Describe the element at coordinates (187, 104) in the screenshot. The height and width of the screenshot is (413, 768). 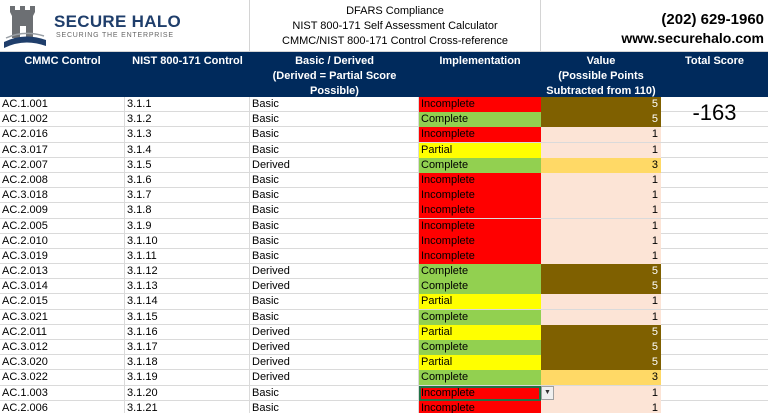
I see `nist-control-cell: 3.1.1` at that location.